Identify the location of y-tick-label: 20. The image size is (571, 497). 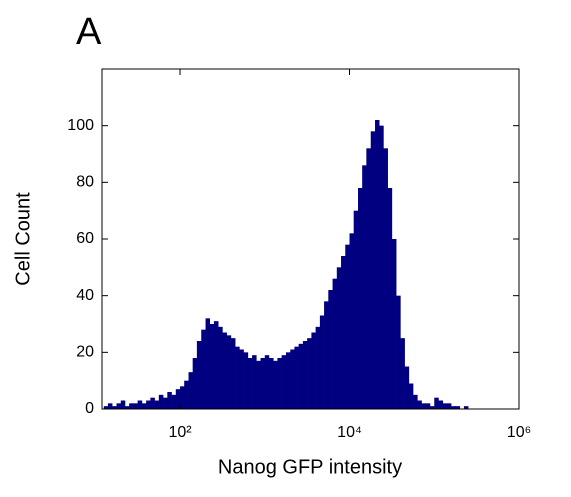
(85, 352).